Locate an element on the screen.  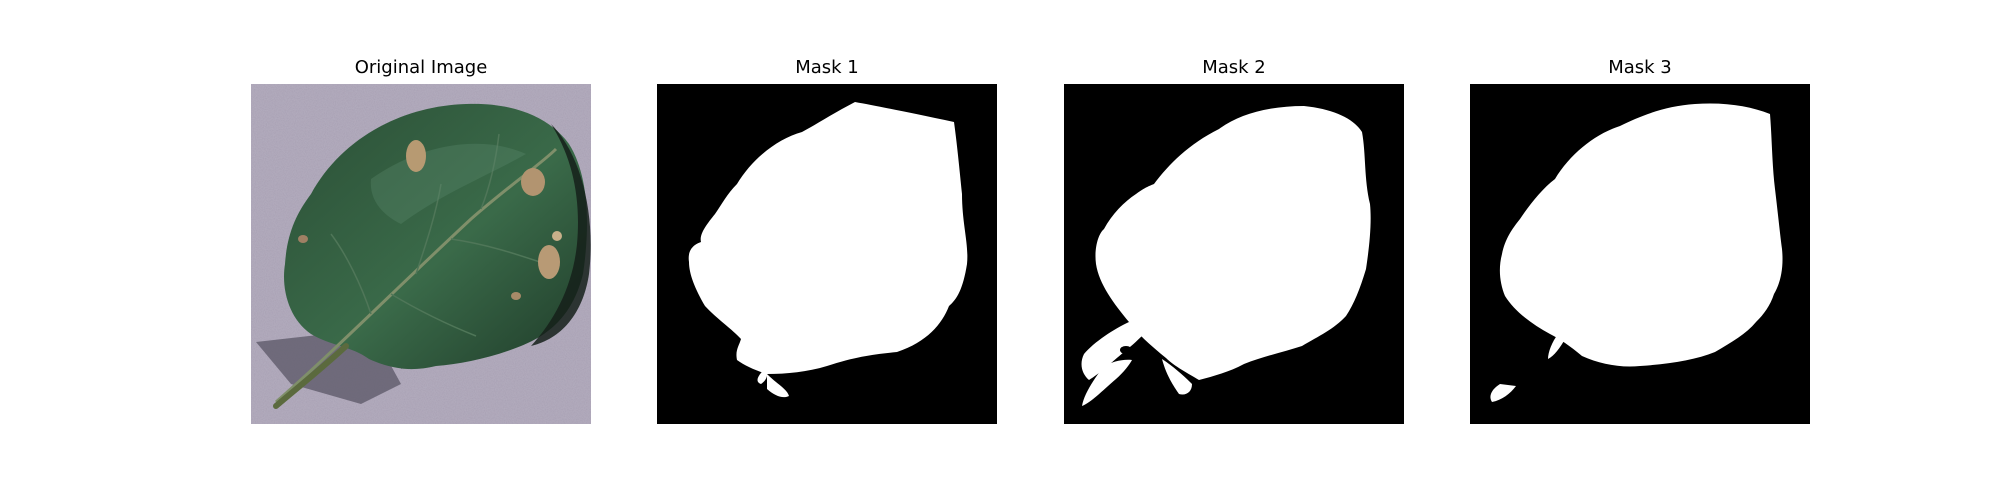
original-leaf-photo is located at coordinates (421, 254).